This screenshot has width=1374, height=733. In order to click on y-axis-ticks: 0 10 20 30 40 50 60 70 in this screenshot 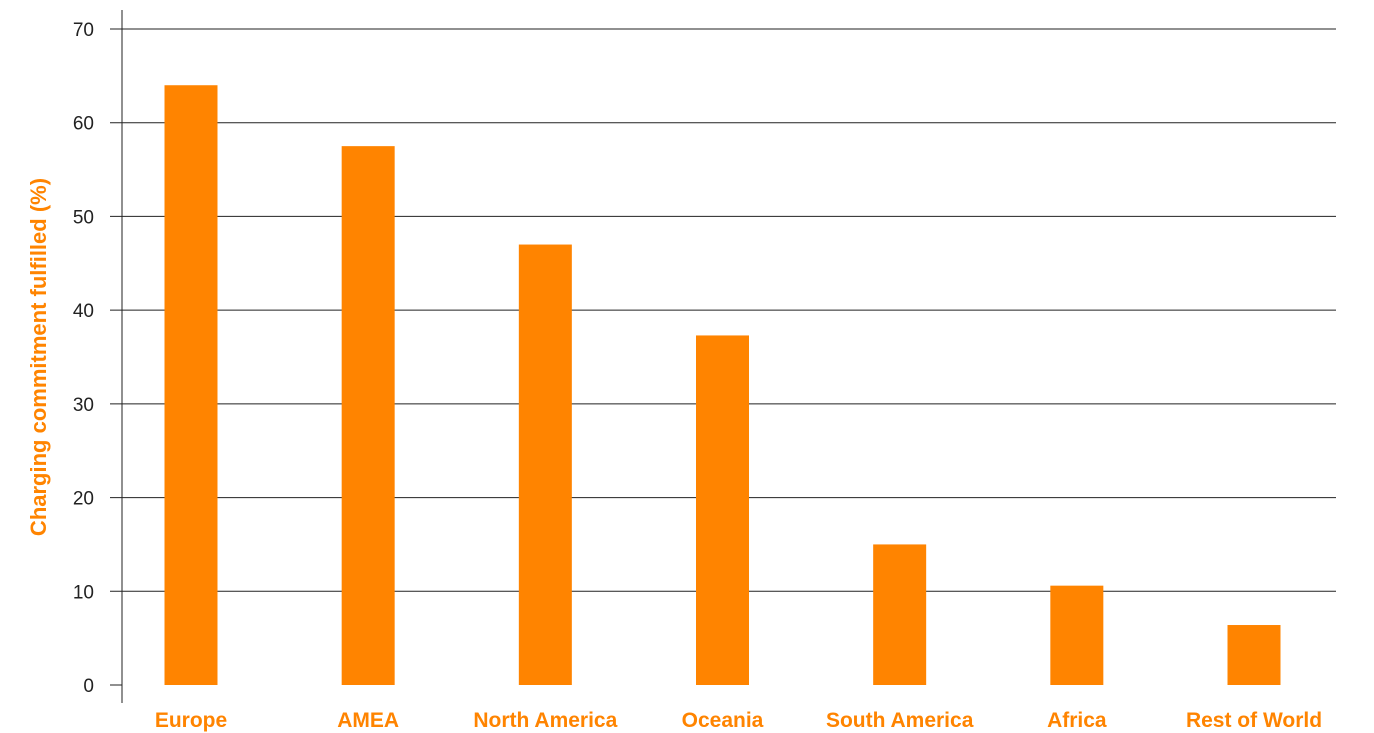, I will do `click(83, 358)`.